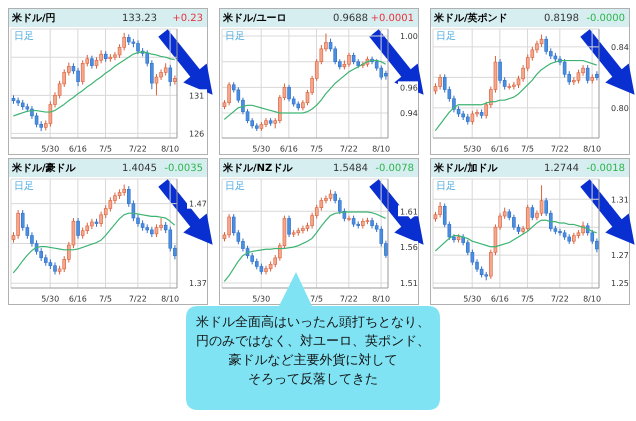 The image size is (636, 421). Describe the element at coordinates (139, 18) in the screenshot. I see `chart-subtitle: 133.23` at that location.